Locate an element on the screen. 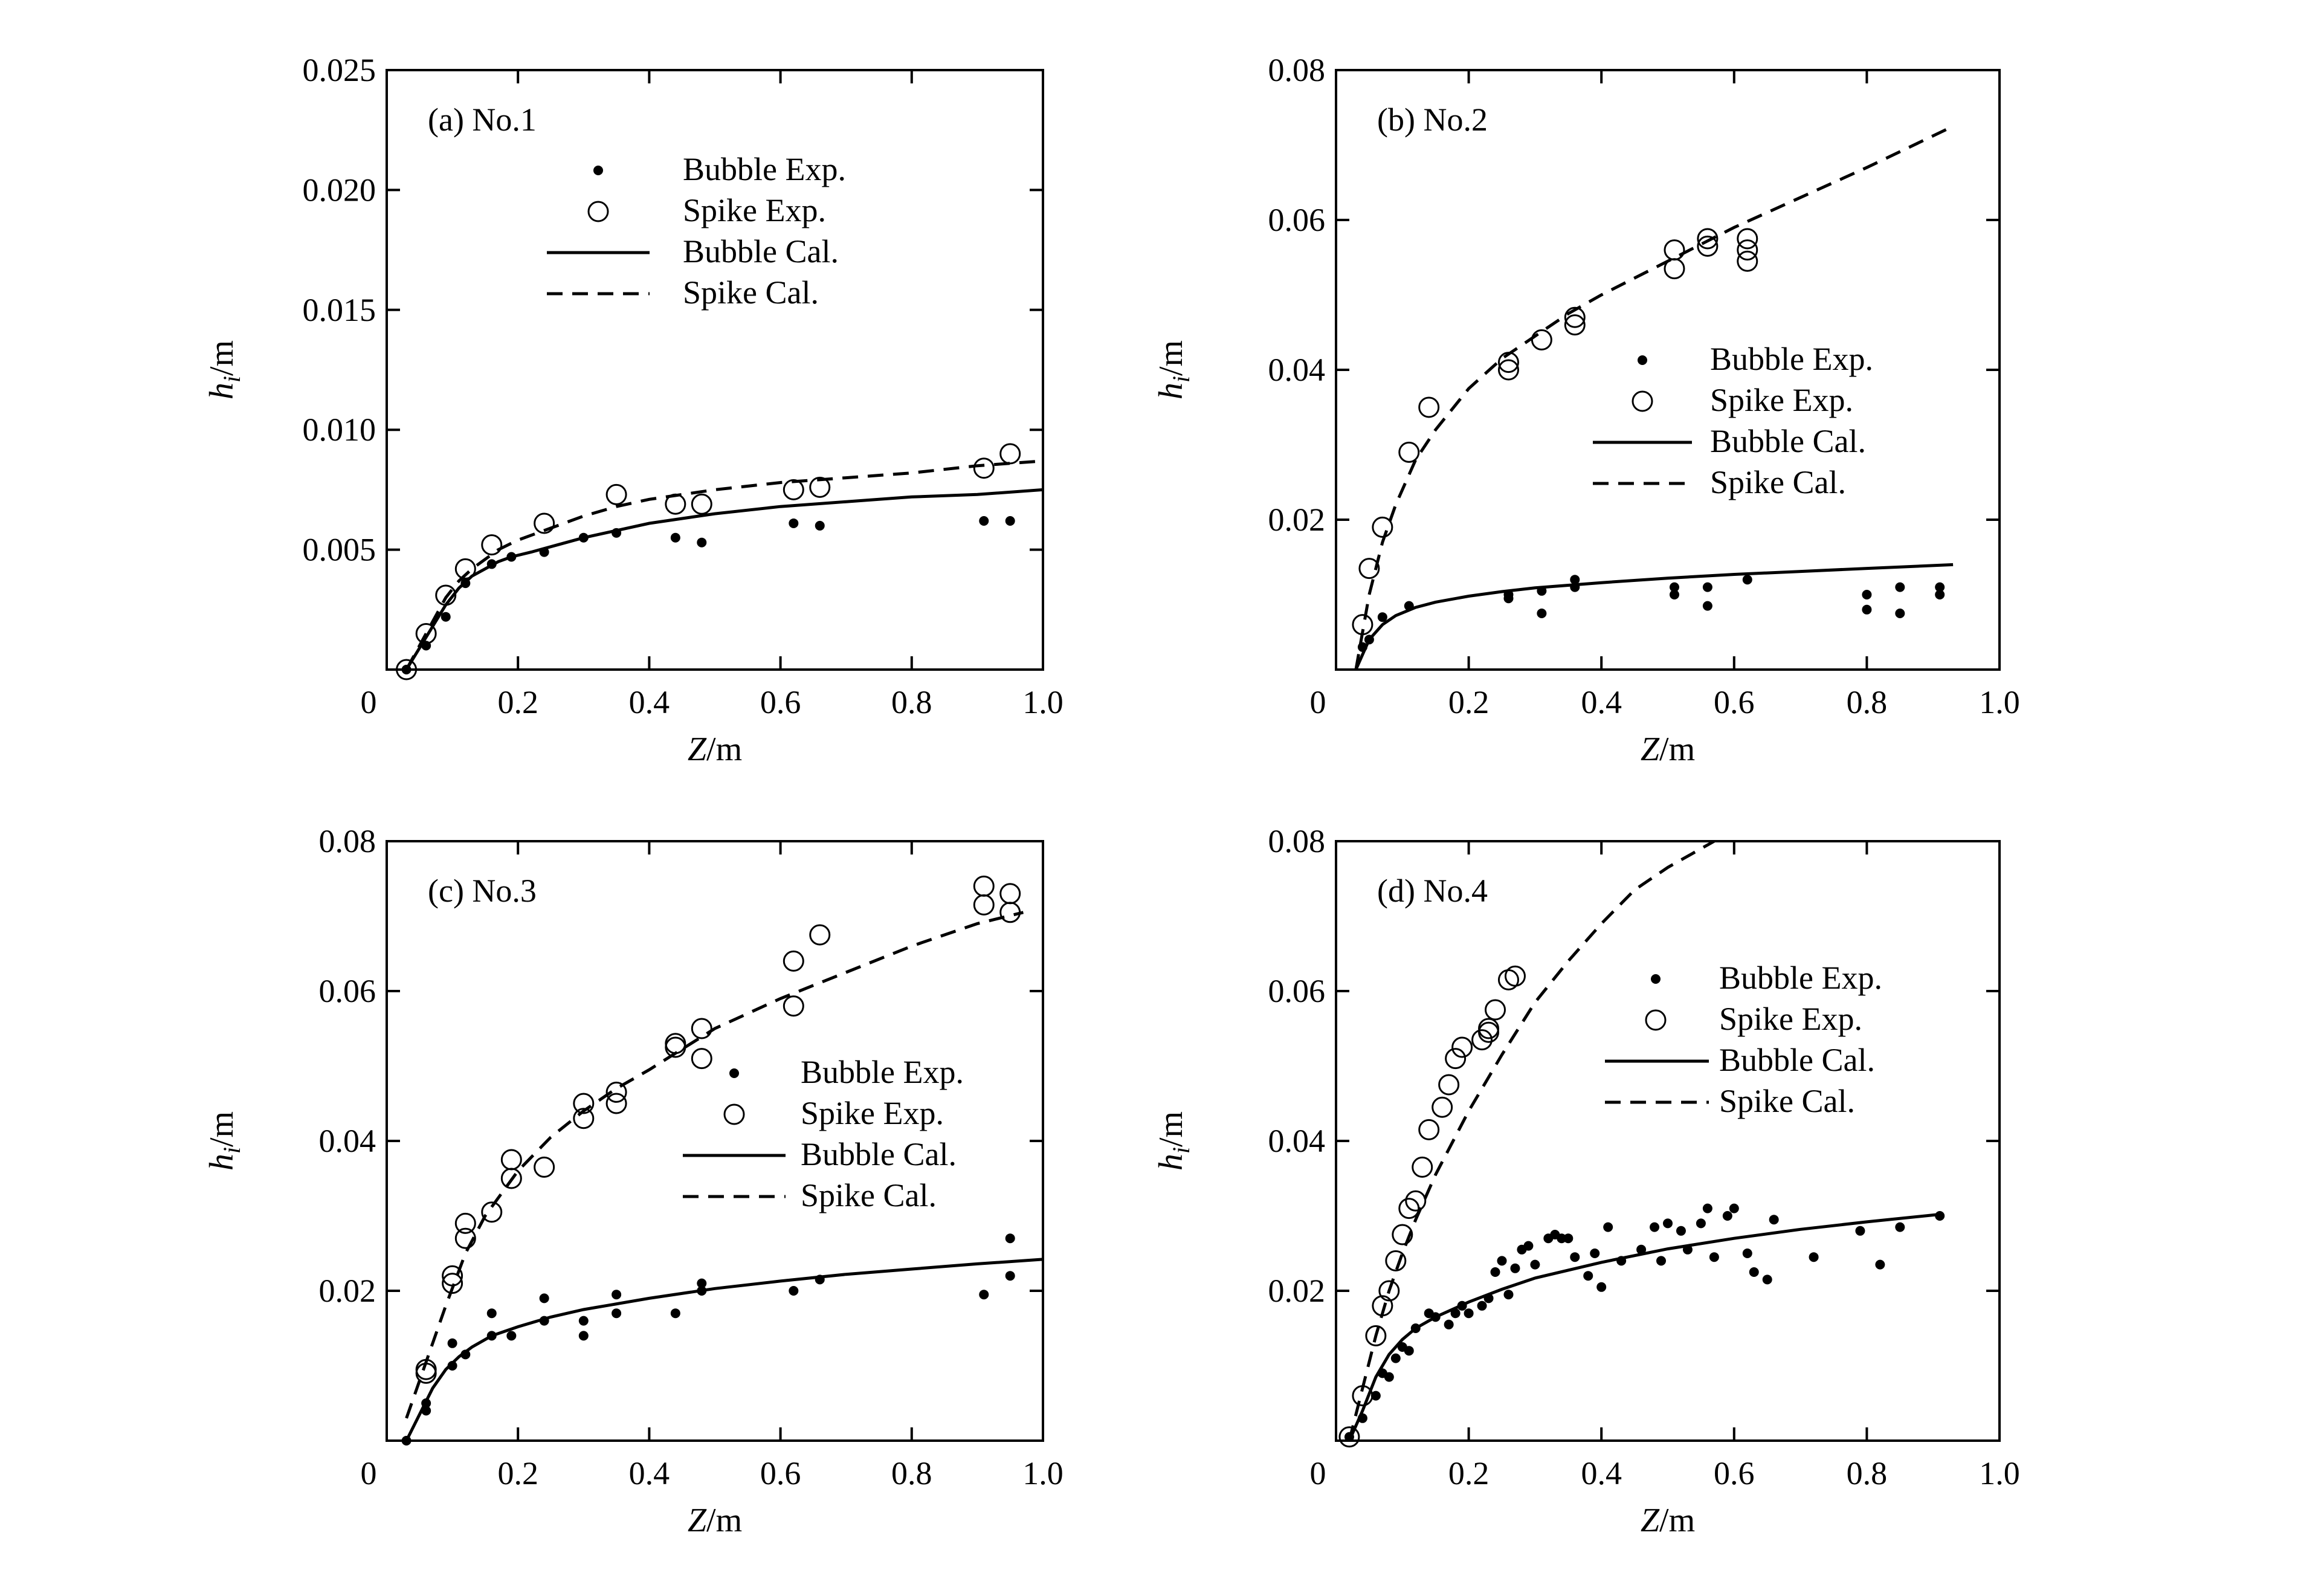  y-tick-label: 0.020 is located at coordinates (340, 190).